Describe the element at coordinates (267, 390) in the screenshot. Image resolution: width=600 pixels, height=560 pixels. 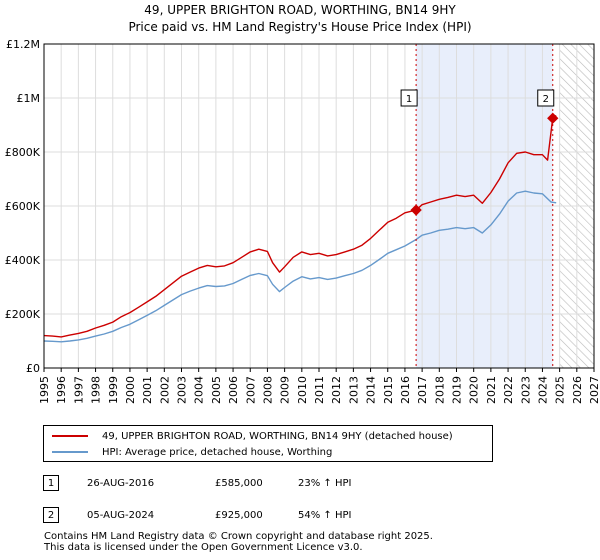
I see `x-tick-label: 2008` at that location.